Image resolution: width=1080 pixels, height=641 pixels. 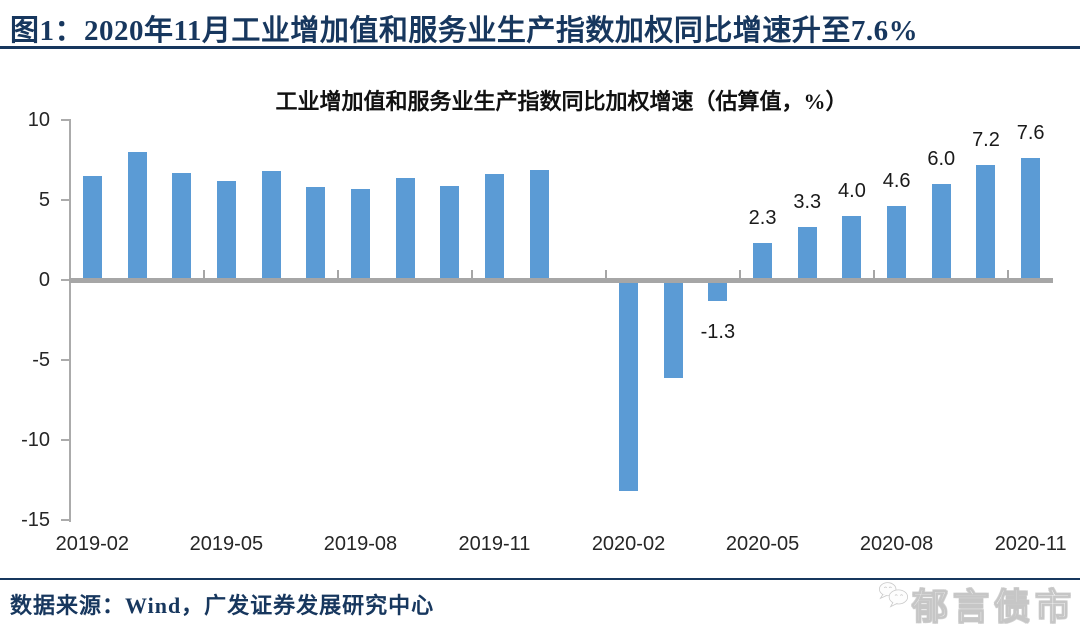 I want to click on zero-axis-line, so click(x=561, y=280).